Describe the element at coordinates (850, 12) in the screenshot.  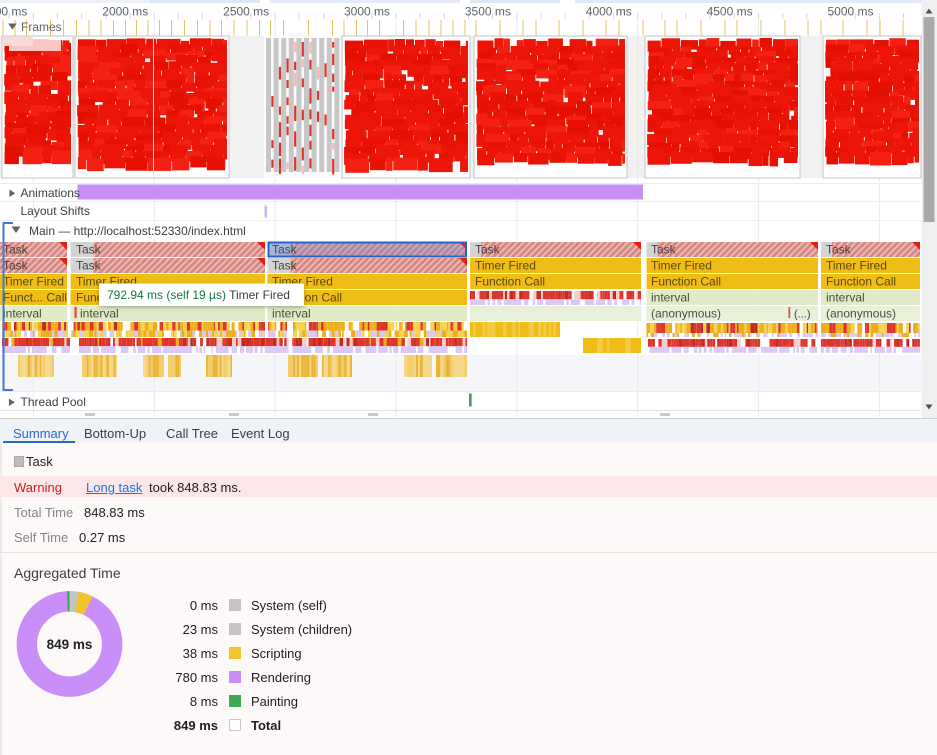
I see `svg-text: 5000 ms` at that location.